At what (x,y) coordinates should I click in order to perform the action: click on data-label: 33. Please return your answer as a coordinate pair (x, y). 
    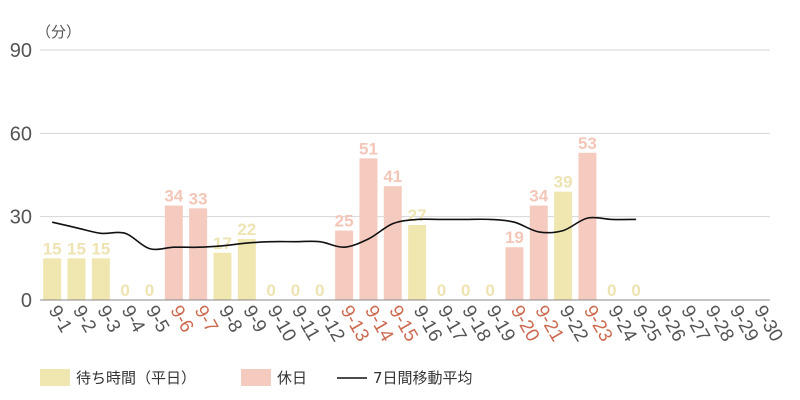
    Looking at the image, I should click on (198, 198).